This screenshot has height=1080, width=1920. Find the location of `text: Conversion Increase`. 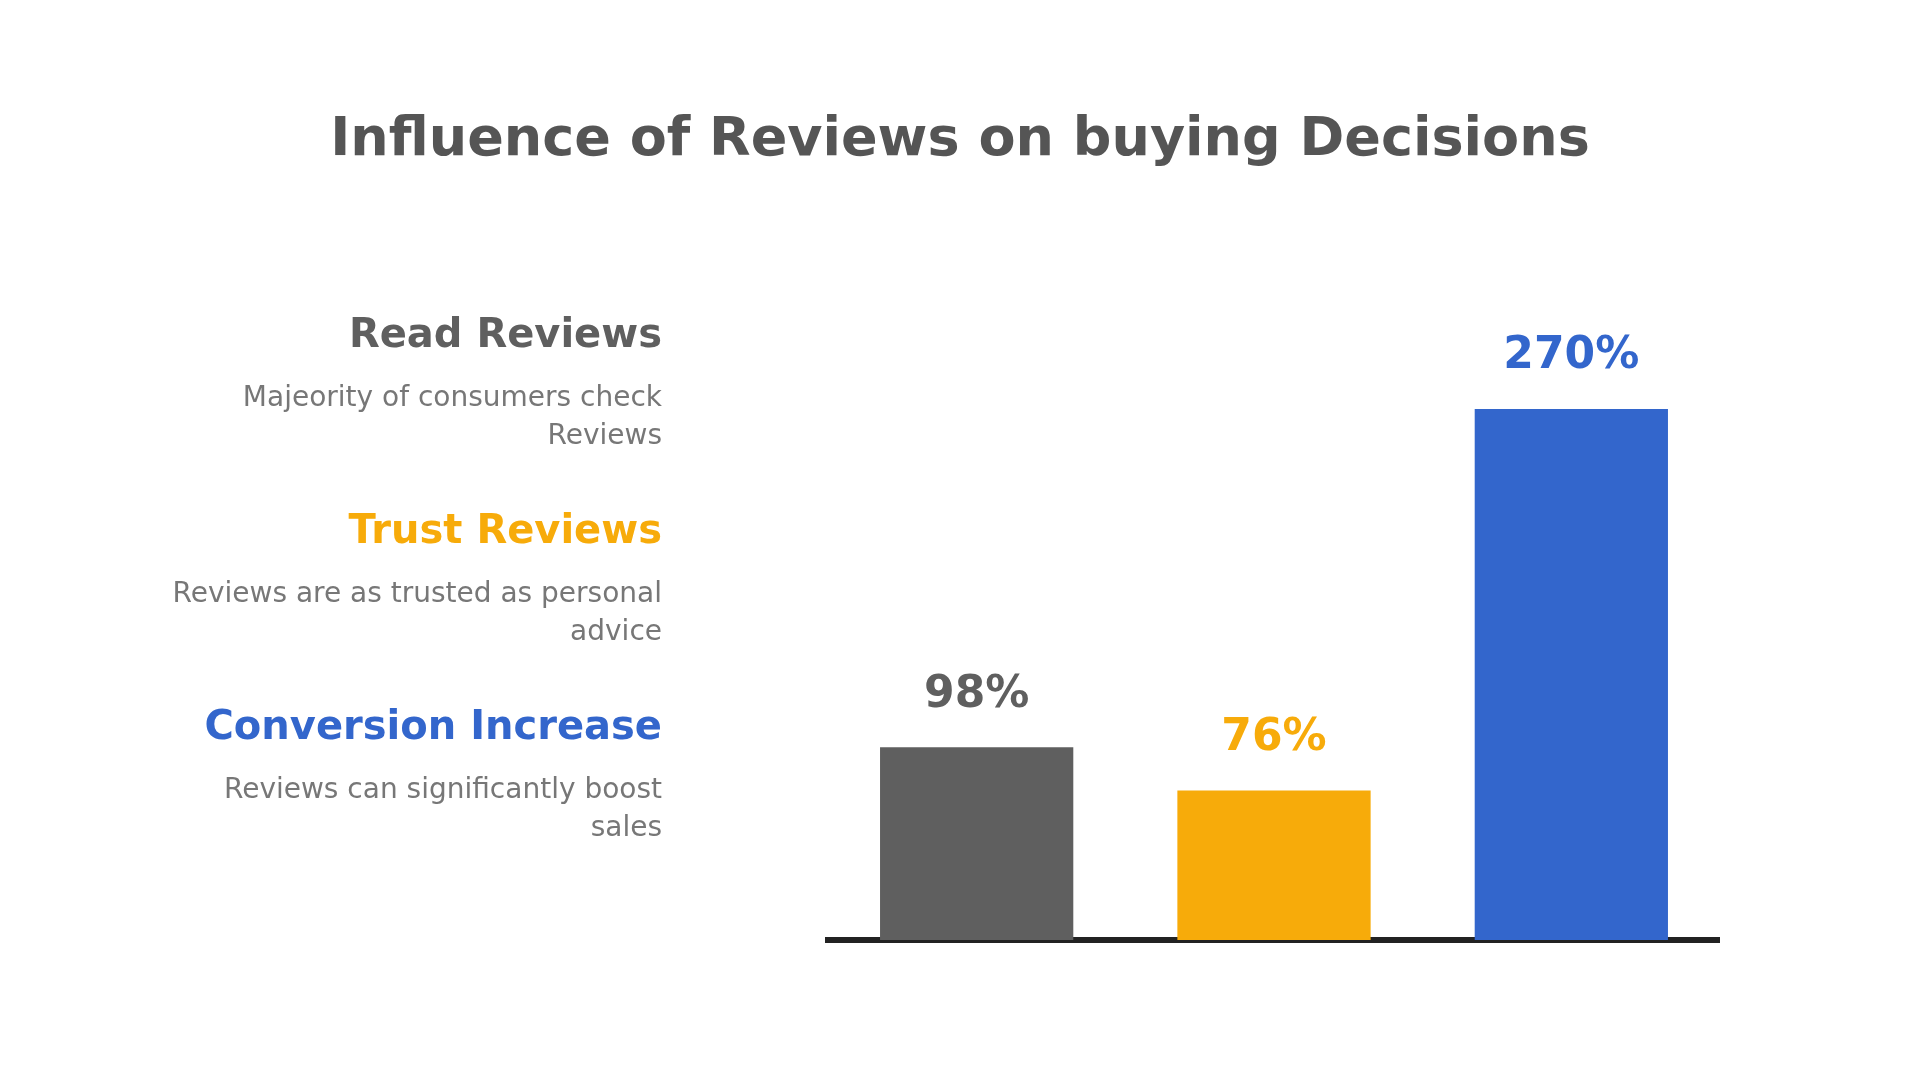

text: Conversion Increase is located at coordinates (432, 725).